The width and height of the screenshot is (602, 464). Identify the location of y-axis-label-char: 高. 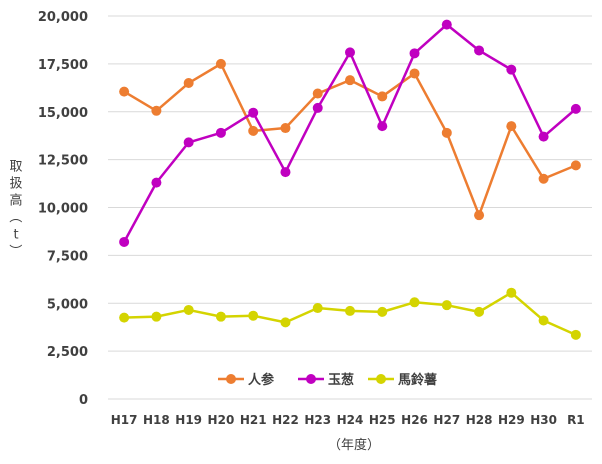
(15, 201).